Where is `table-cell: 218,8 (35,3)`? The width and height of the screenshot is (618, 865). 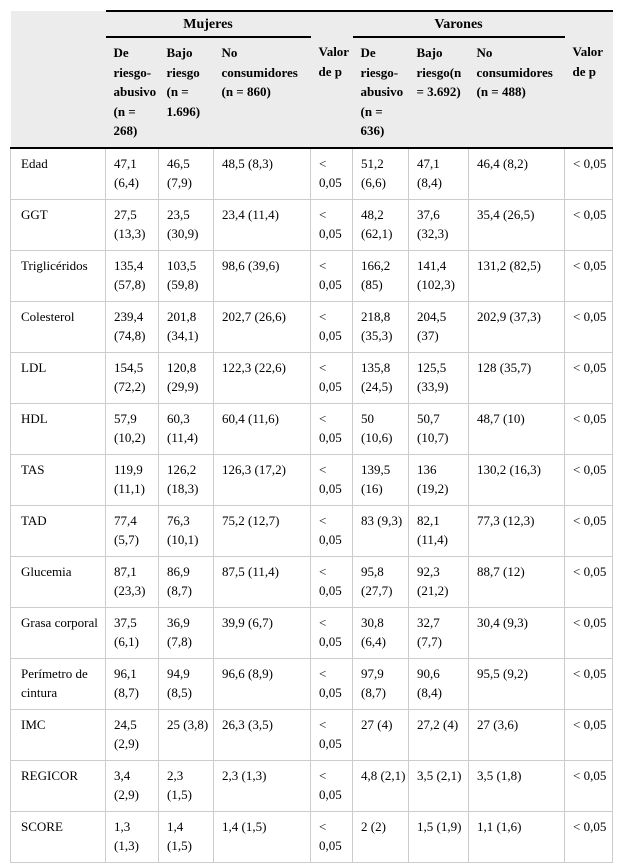 table-cell: 218,8 (35,3) is located at coordinates (380, 326).